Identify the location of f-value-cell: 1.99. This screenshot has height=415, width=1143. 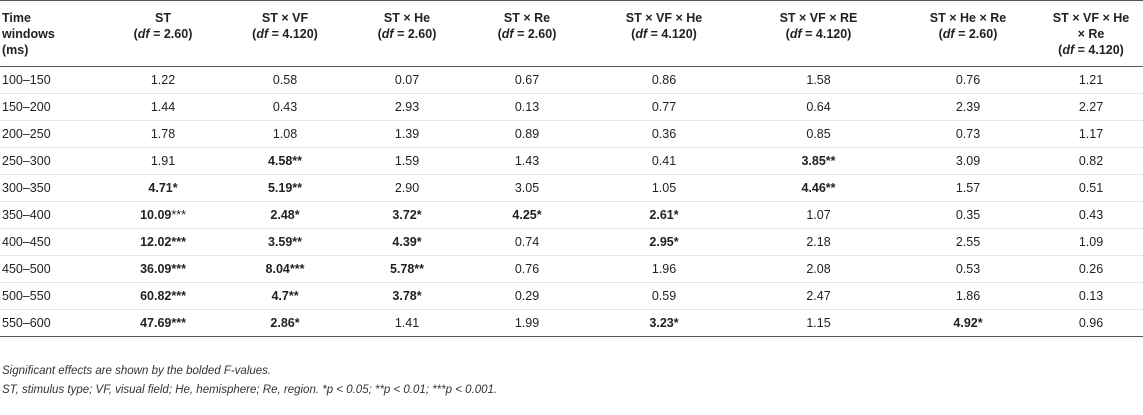
(527, 323).